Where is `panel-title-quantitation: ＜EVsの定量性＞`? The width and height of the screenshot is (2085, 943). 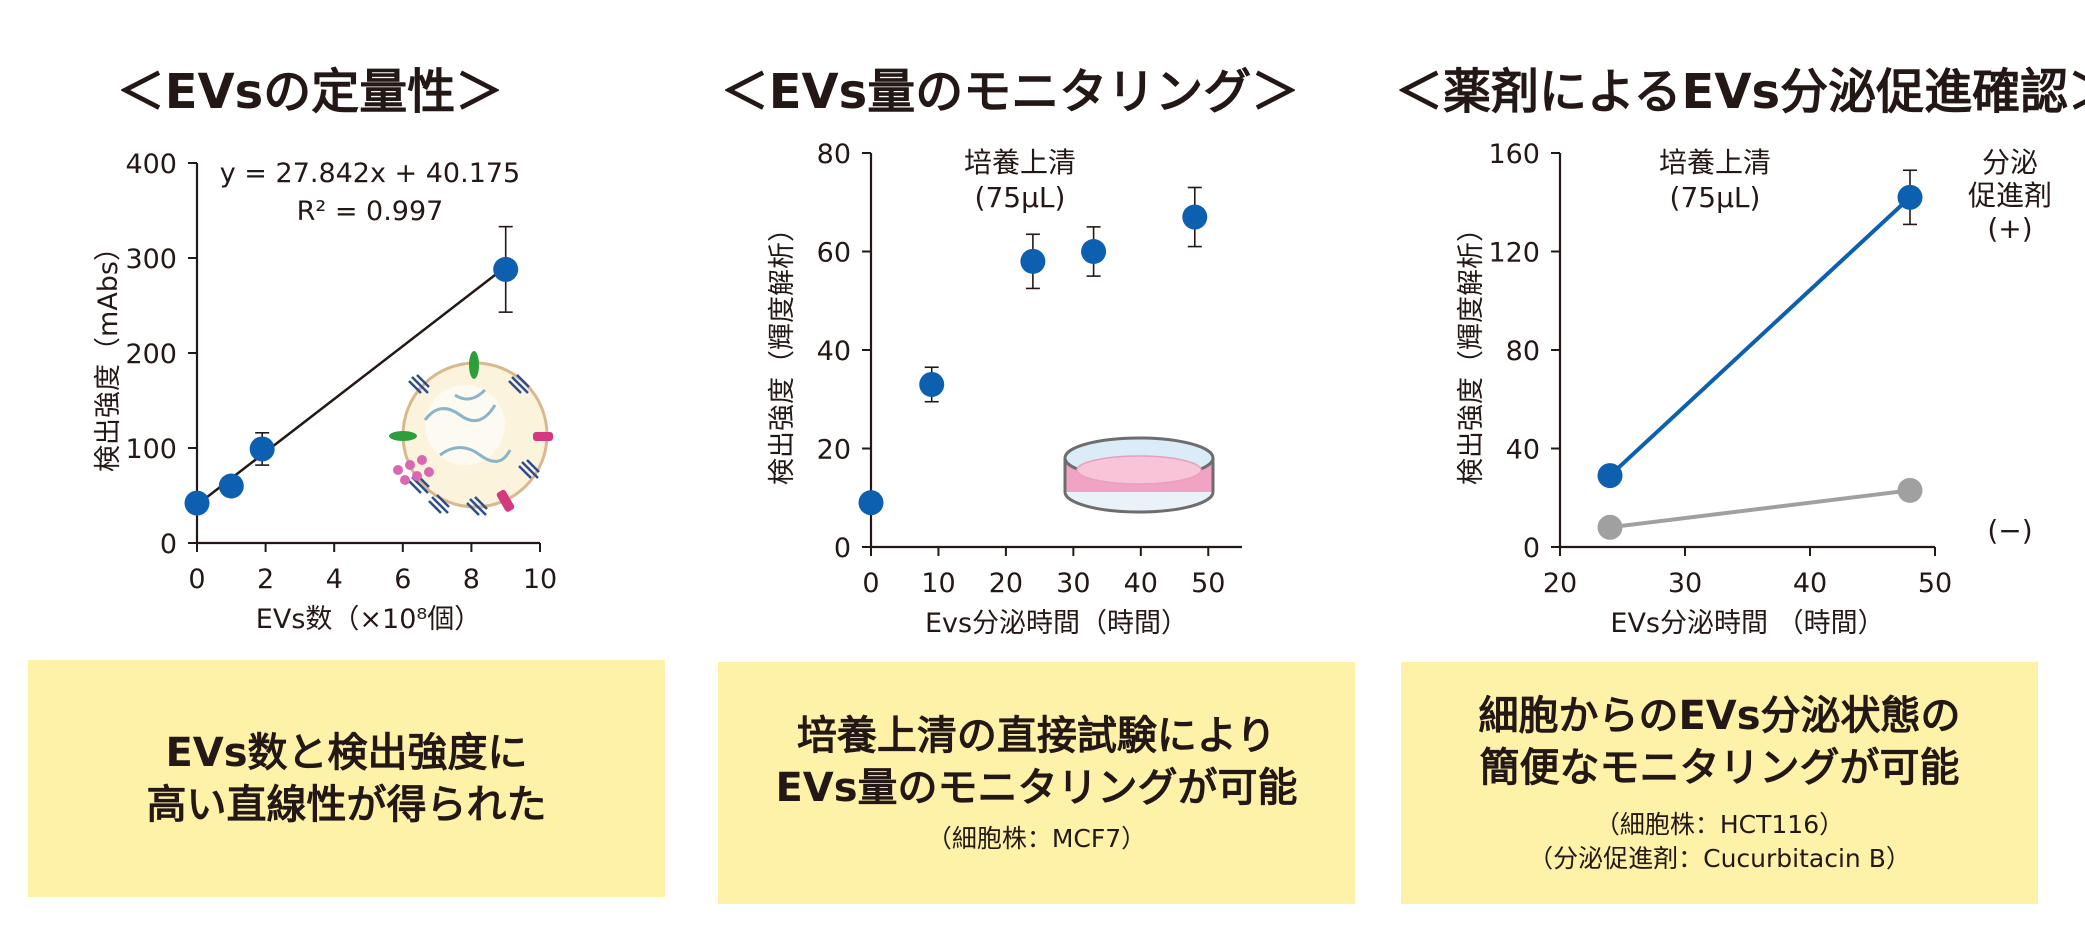 panel-title-quantitation: ＜EVsの定量性＞ is located at coordinates (310, 92).